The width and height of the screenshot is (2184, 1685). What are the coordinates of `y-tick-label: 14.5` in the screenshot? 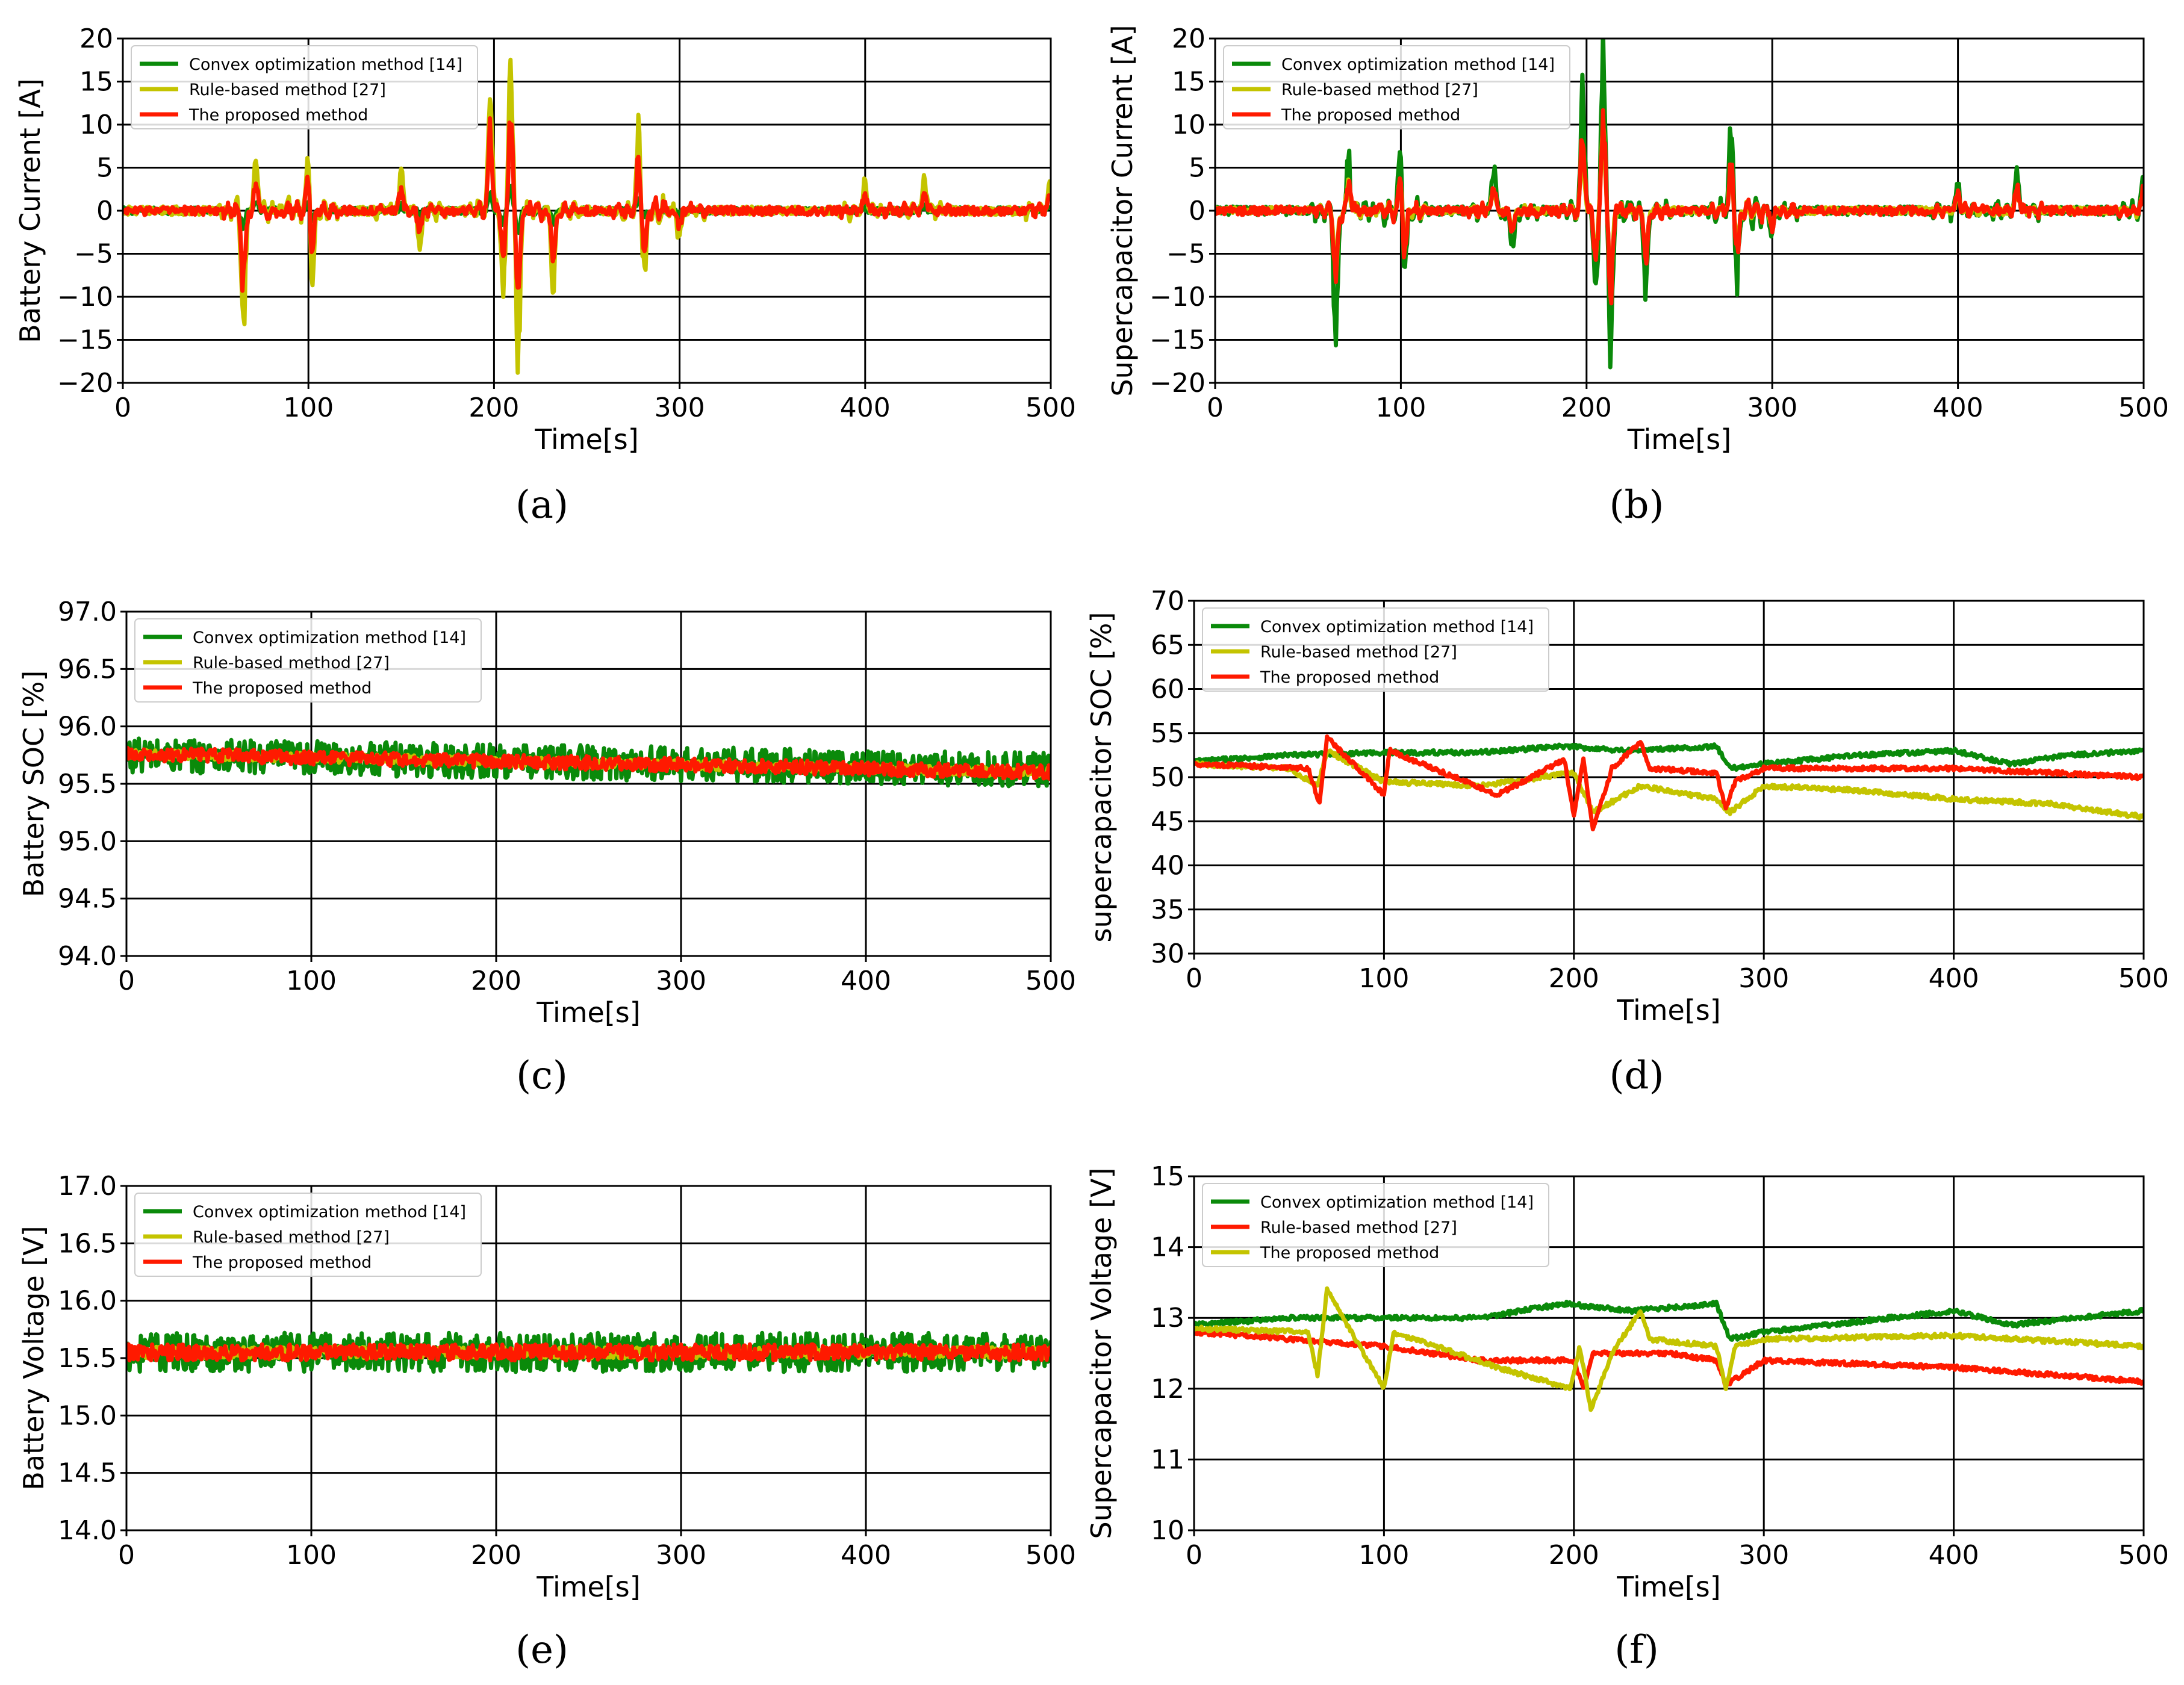 It's located at (87, 1473).